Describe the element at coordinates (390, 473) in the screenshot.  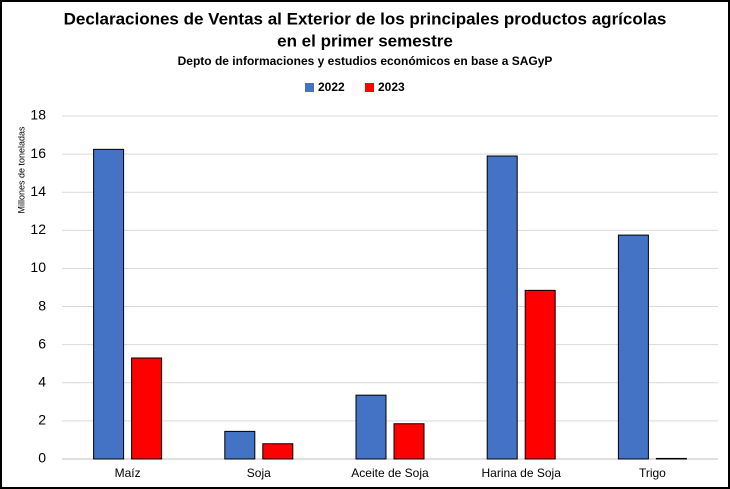
I see `x-tick-label: Aceite de Soja` at that location.